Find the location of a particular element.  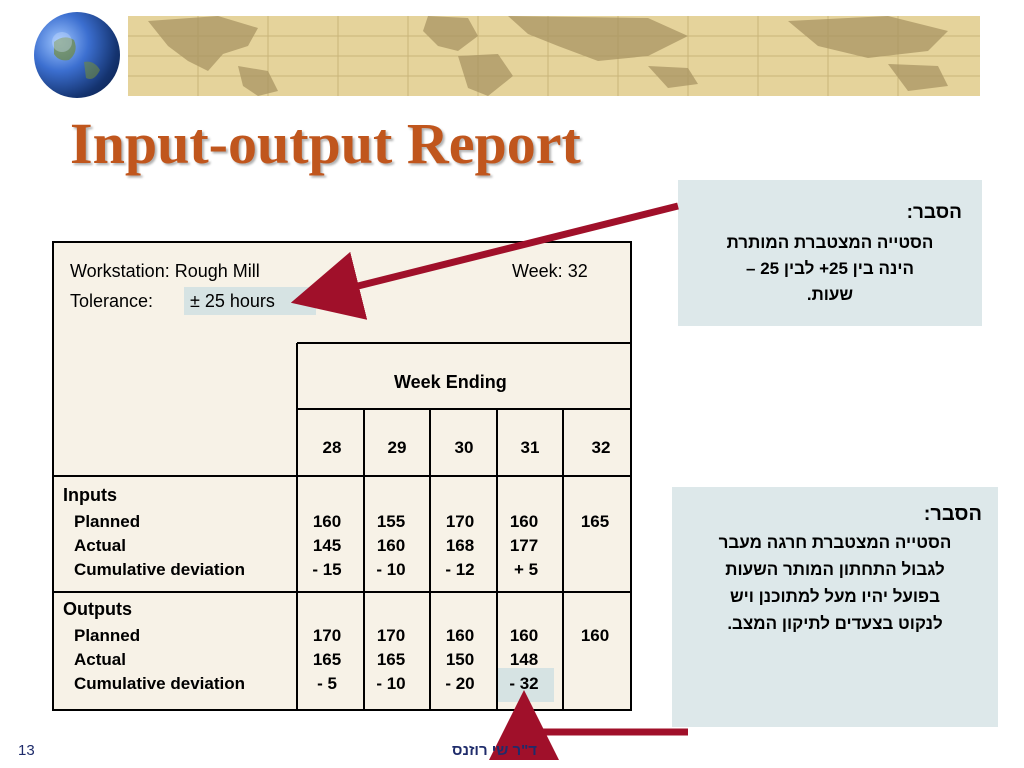

outputs-actual-28: 165 is located at coordinates (327, 659).